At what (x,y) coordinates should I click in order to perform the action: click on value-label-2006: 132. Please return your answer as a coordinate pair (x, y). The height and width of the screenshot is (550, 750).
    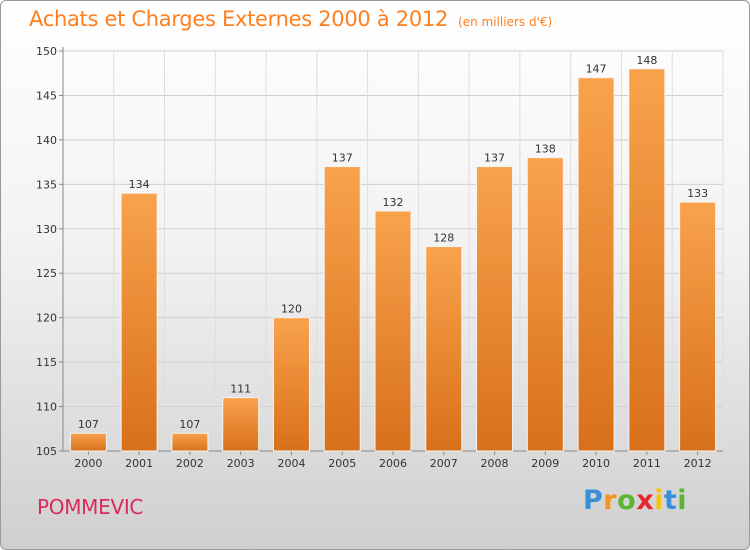
    Looking at the image, I should click on (393, 202).